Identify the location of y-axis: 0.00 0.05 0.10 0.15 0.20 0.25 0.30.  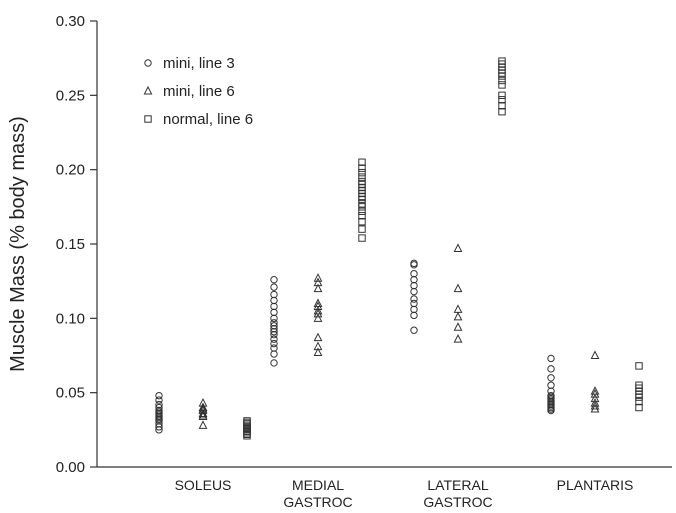
(77, 244).